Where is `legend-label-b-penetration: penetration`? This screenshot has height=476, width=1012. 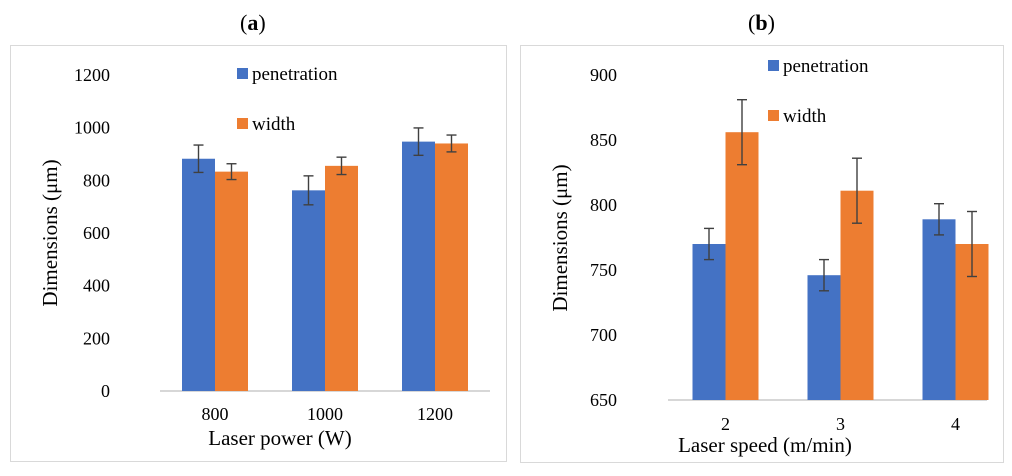 legend-label-b-penetration: penetration is located at coordinates (826, 66).